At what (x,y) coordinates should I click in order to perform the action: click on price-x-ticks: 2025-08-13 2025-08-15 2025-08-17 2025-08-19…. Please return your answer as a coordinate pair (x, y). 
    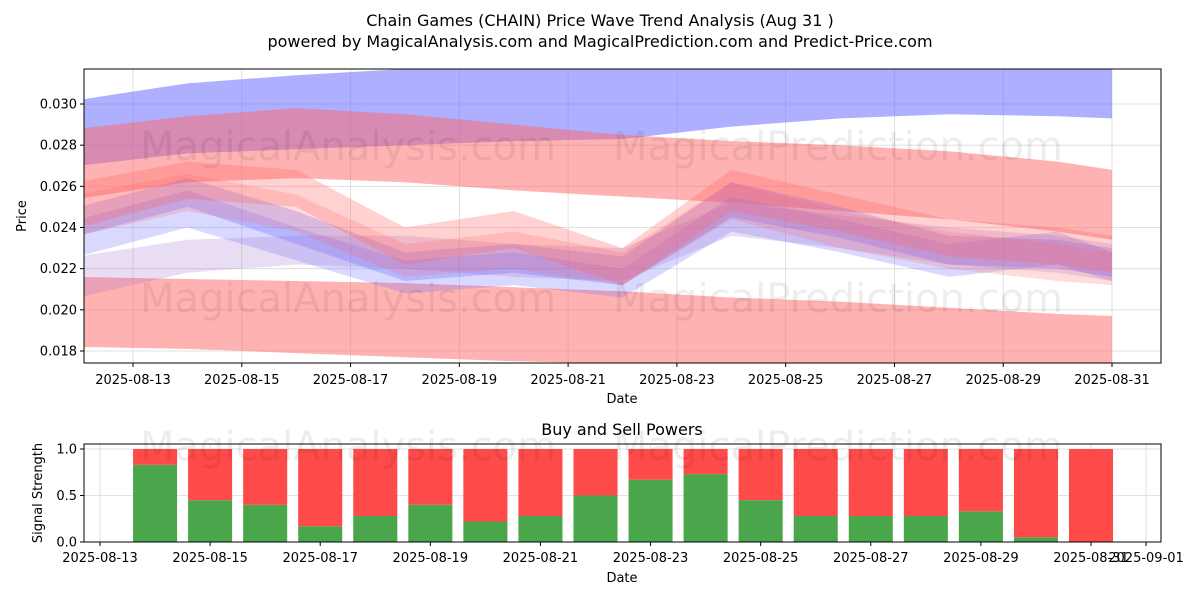
    Looking at the image, I should click on (622, 375).